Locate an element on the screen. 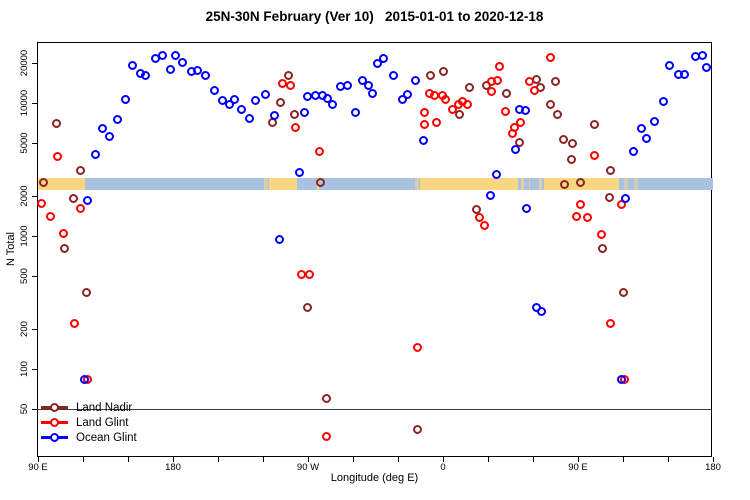 This screenshot has height=500, width=750. legend-label: Land Nadir is located at coordinates (104, 407).